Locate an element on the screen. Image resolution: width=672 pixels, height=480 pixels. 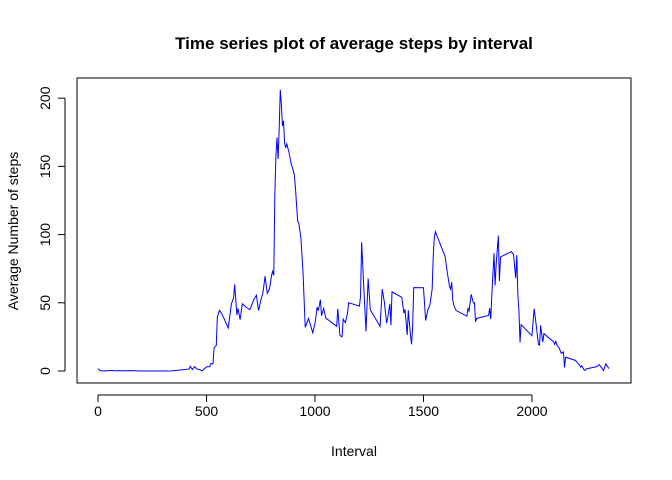
y-axis-label: Average Number of steps is located at coordinates (13, 231).